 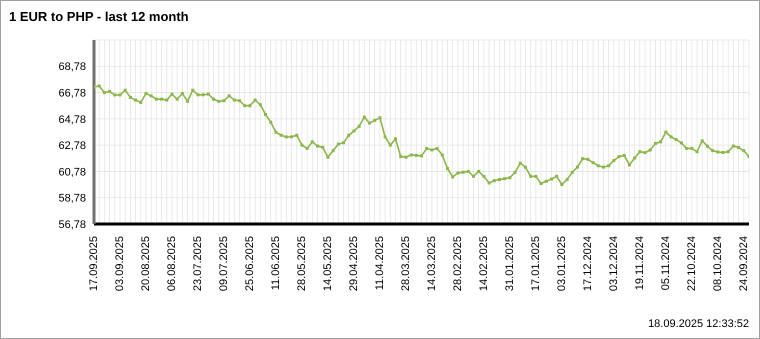 I want to click on x-tick-label: 14.05.2025, so click(x=328, y=264).